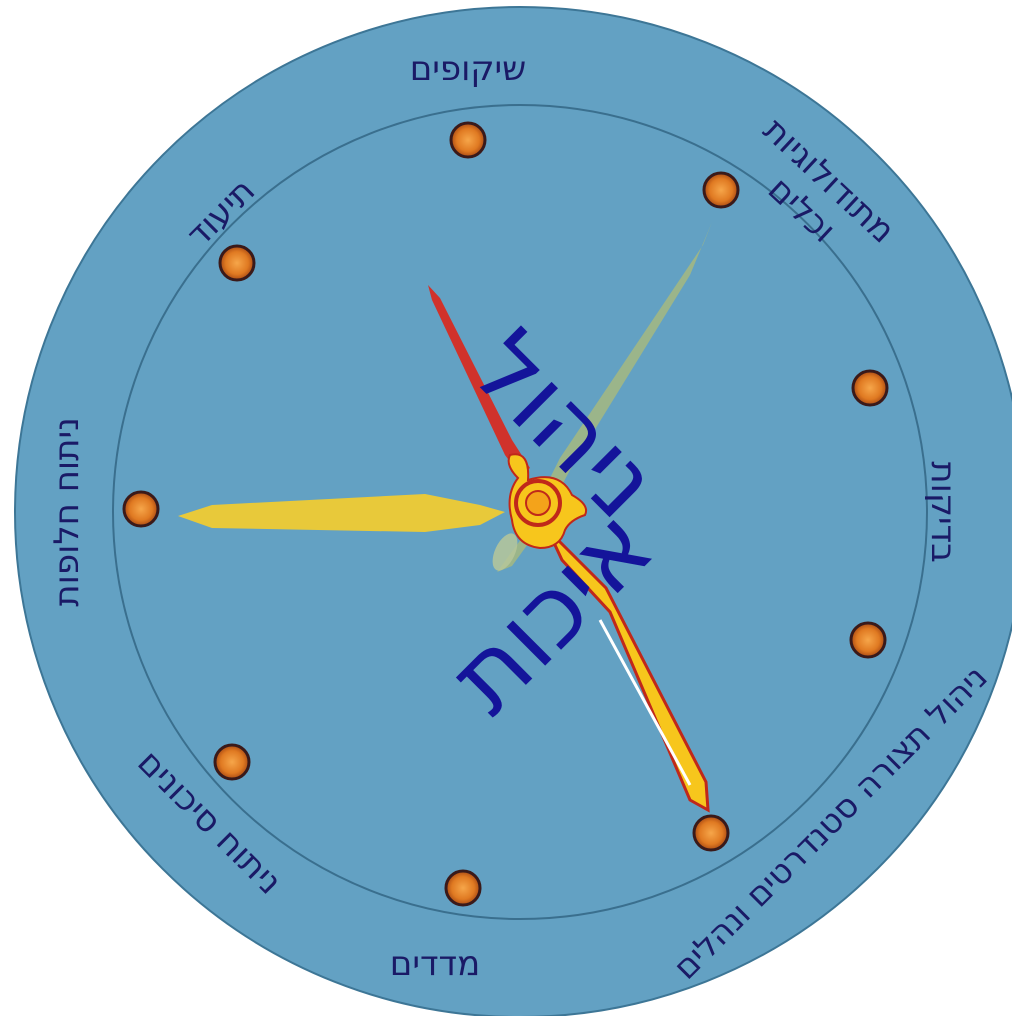 The height and width of the screenshot is (1016, 1012). What do you see at coordinates (868, 640) in the screenshot?
I see `marker-configuration` at bounding box center [868, 640].